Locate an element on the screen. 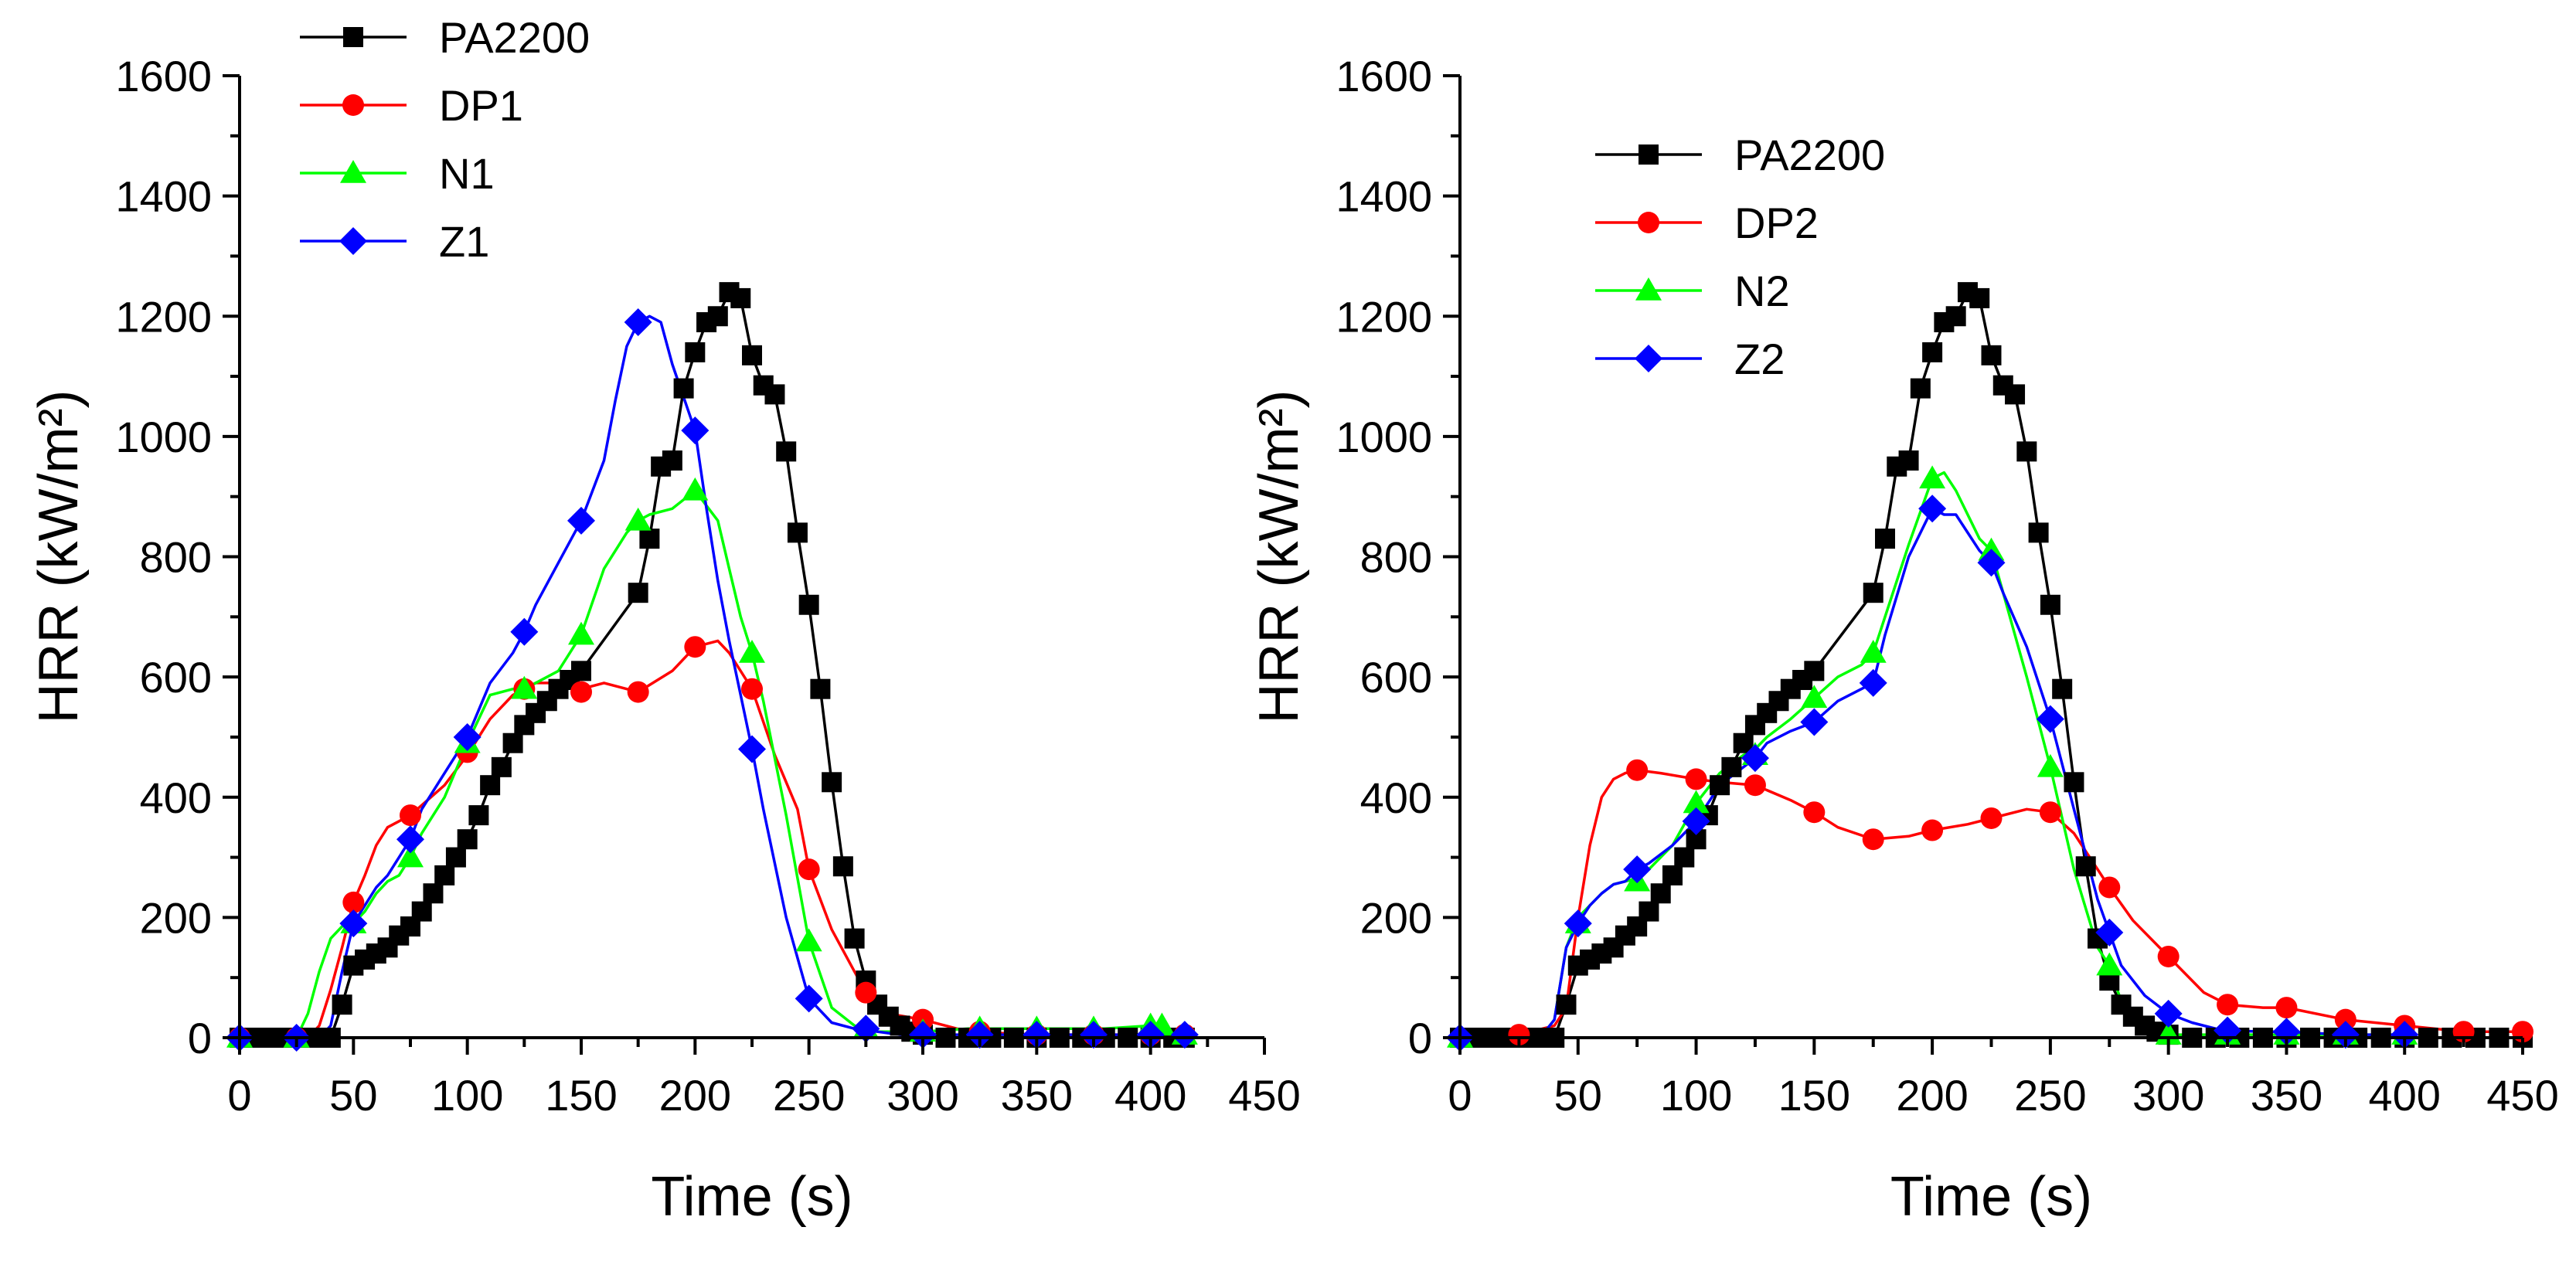 The height and width of the screenshot is (1261, 2576). legend-label: Z1 is located at coordinates (464, 242).